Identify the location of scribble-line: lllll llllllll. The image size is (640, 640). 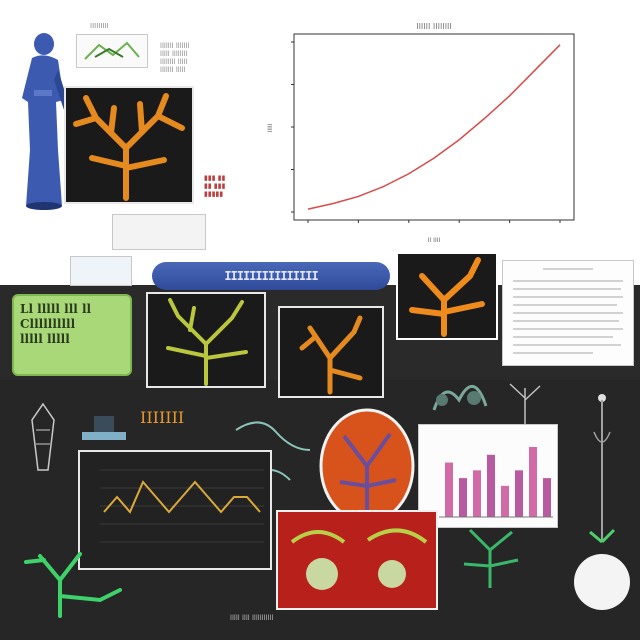
(174, 54).